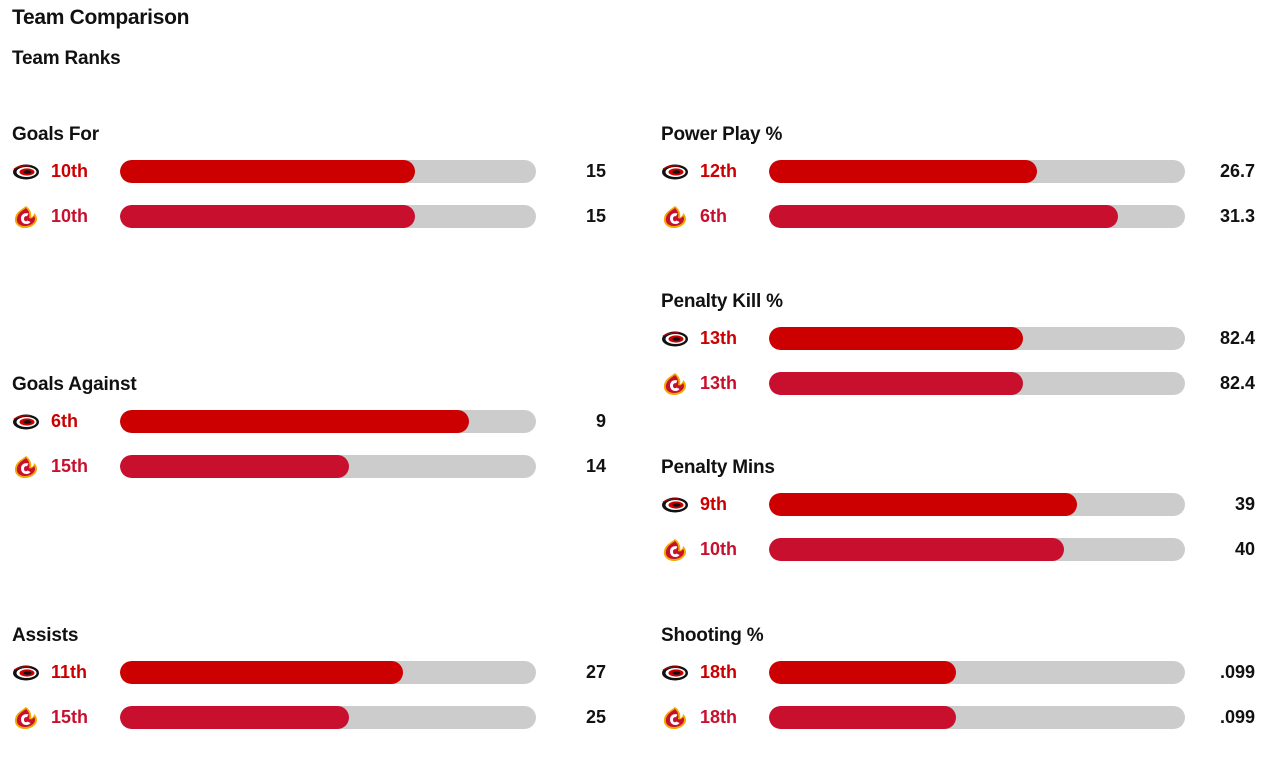 This screenshot has width=1280, height=761. I want to click on rank-label: 12th, so click(719, 171).